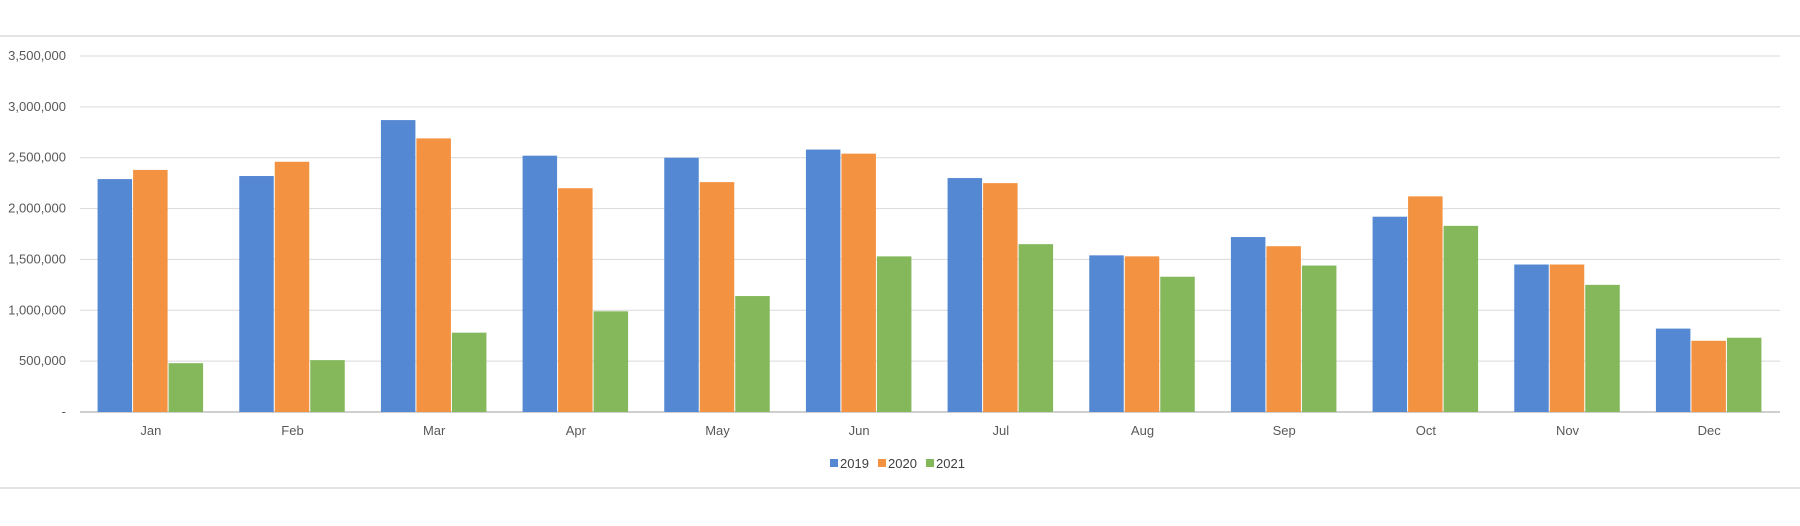 The height and width of the screenshot is (526, 1800). Describe the element at coordinates (717, 430) in the screenshot. I see `x-tick-label: May` at that location.